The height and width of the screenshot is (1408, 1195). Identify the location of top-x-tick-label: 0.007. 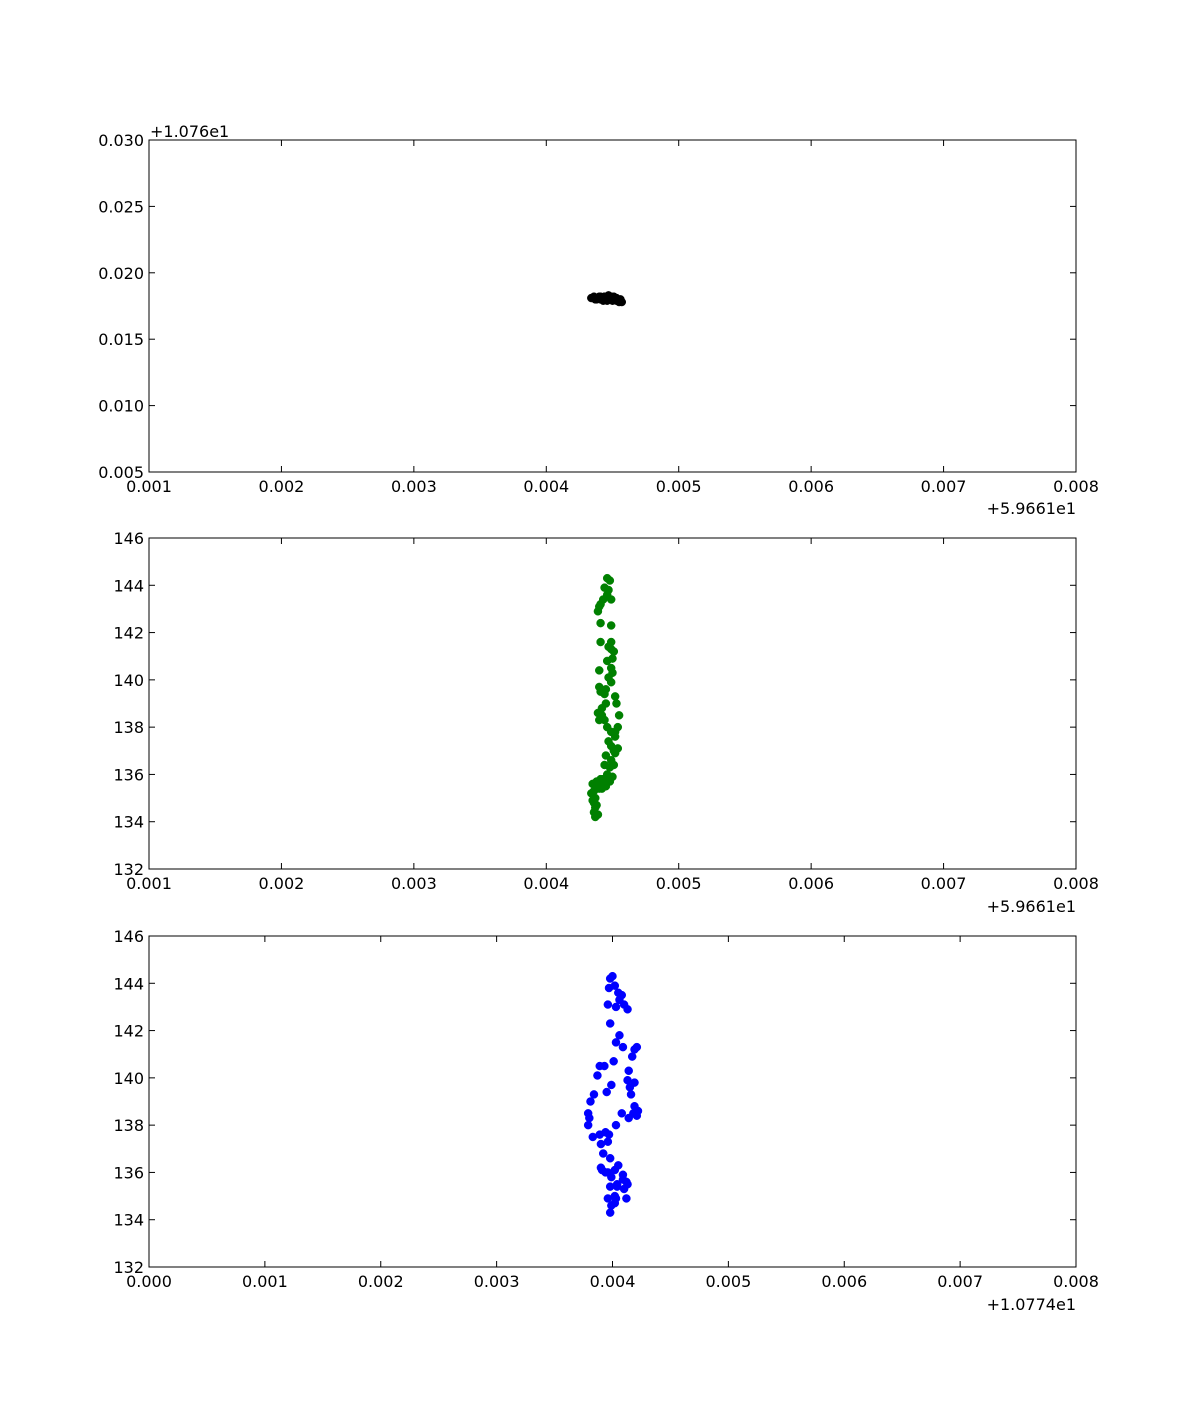
(944, 486).